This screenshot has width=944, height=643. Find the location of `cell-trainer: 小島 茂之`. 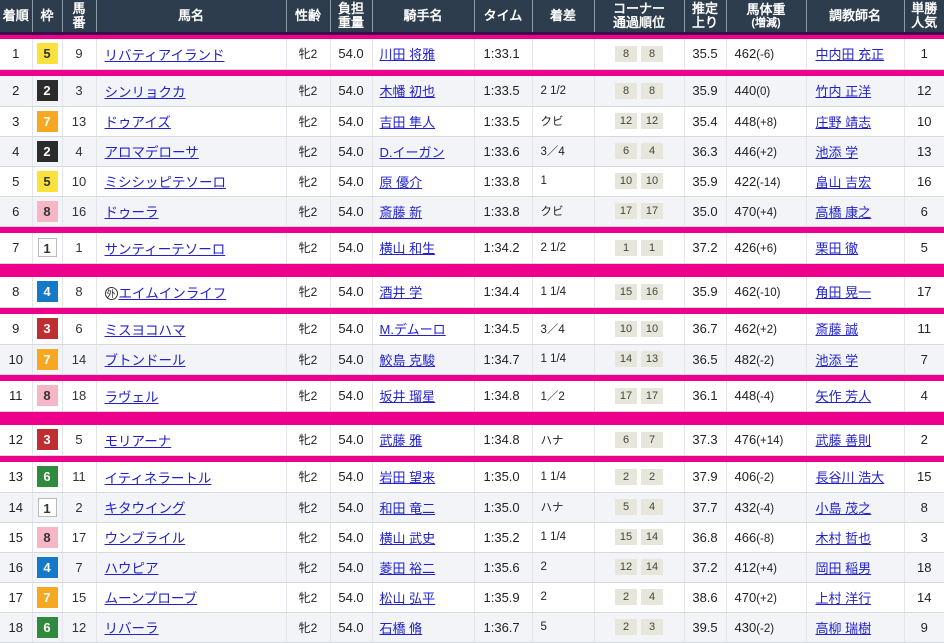

cell-trainer: 小島 茂之 is located at coordinates (855, 507).